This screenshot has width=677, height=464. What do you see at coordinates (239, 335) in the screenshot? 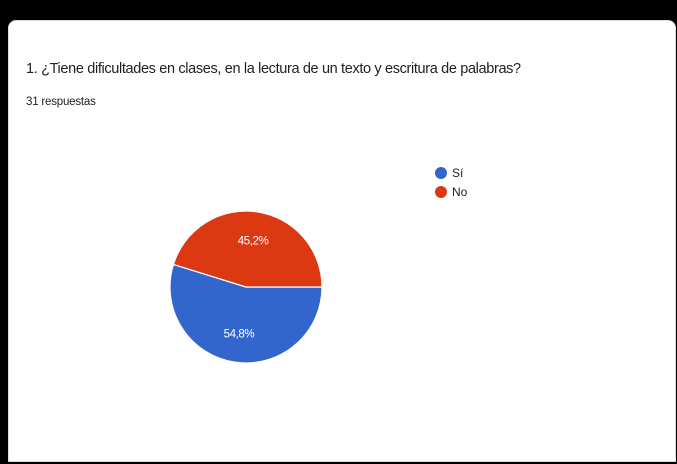
I see `pie-label-si: 54,8%` at bounding box center [239, 335].